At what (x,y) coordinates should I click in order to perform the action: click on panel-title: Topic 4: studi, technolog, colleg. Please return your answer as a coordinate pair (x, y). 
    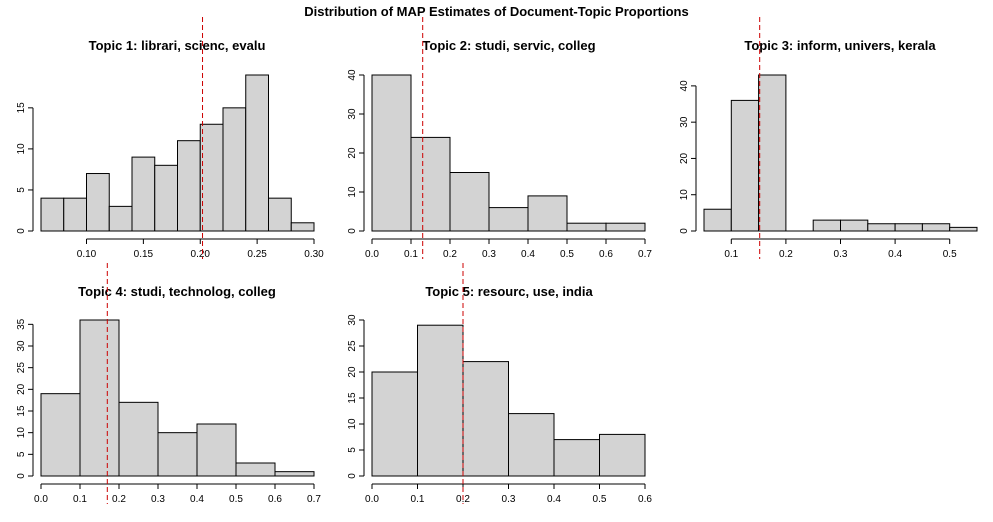
    Looking at the image, I should click on (177, 291).